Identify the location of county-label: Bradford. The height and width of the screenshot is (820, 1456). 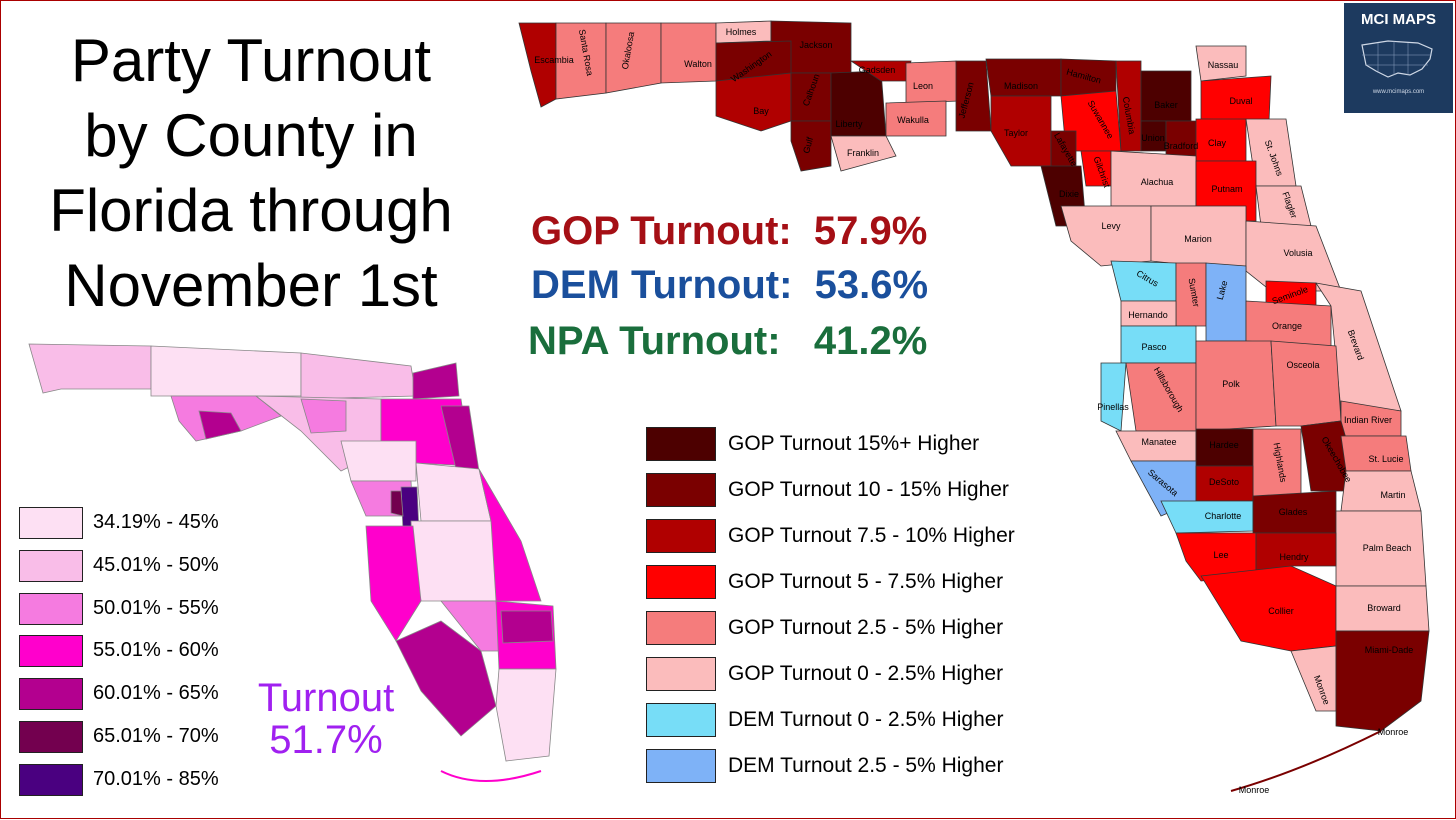
(1181, 146).